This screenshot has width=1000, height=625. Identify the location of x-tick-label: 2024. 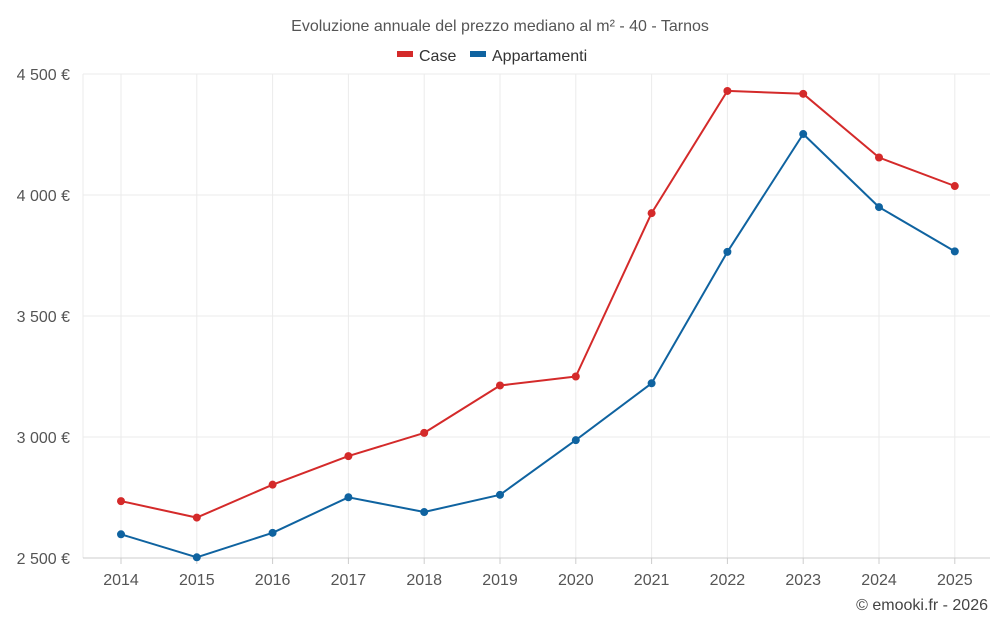
(879, 580).